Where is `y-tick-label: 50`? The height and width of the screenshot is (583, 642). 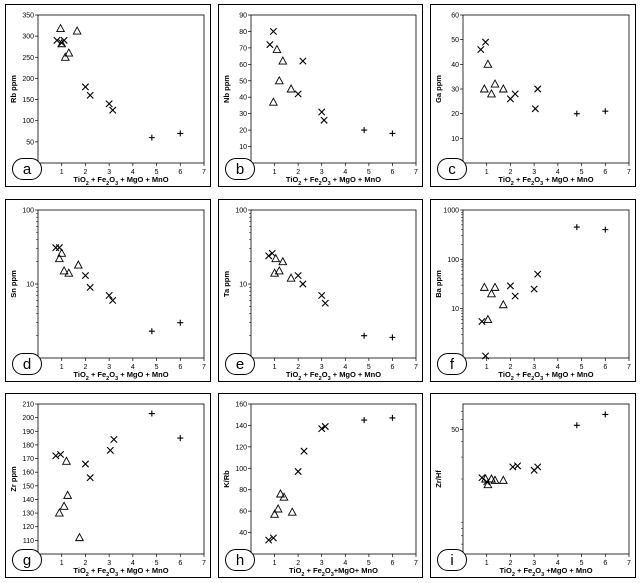 y-tick-label: 50 is located at coordinates (455, 430).